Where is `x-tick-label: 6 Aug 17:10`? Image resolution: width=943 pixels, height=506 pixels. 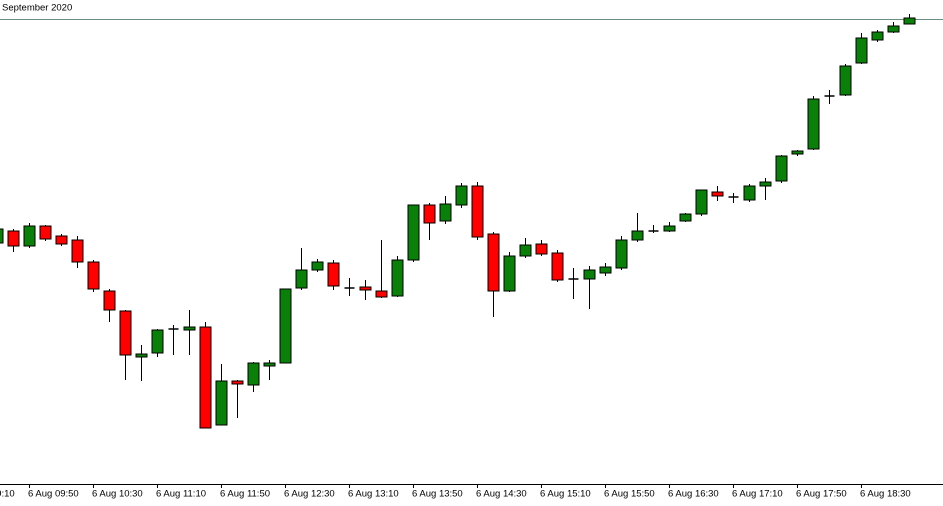
x-tick-label: 6 Aug 17:10 is located at coordinates (757, 494).